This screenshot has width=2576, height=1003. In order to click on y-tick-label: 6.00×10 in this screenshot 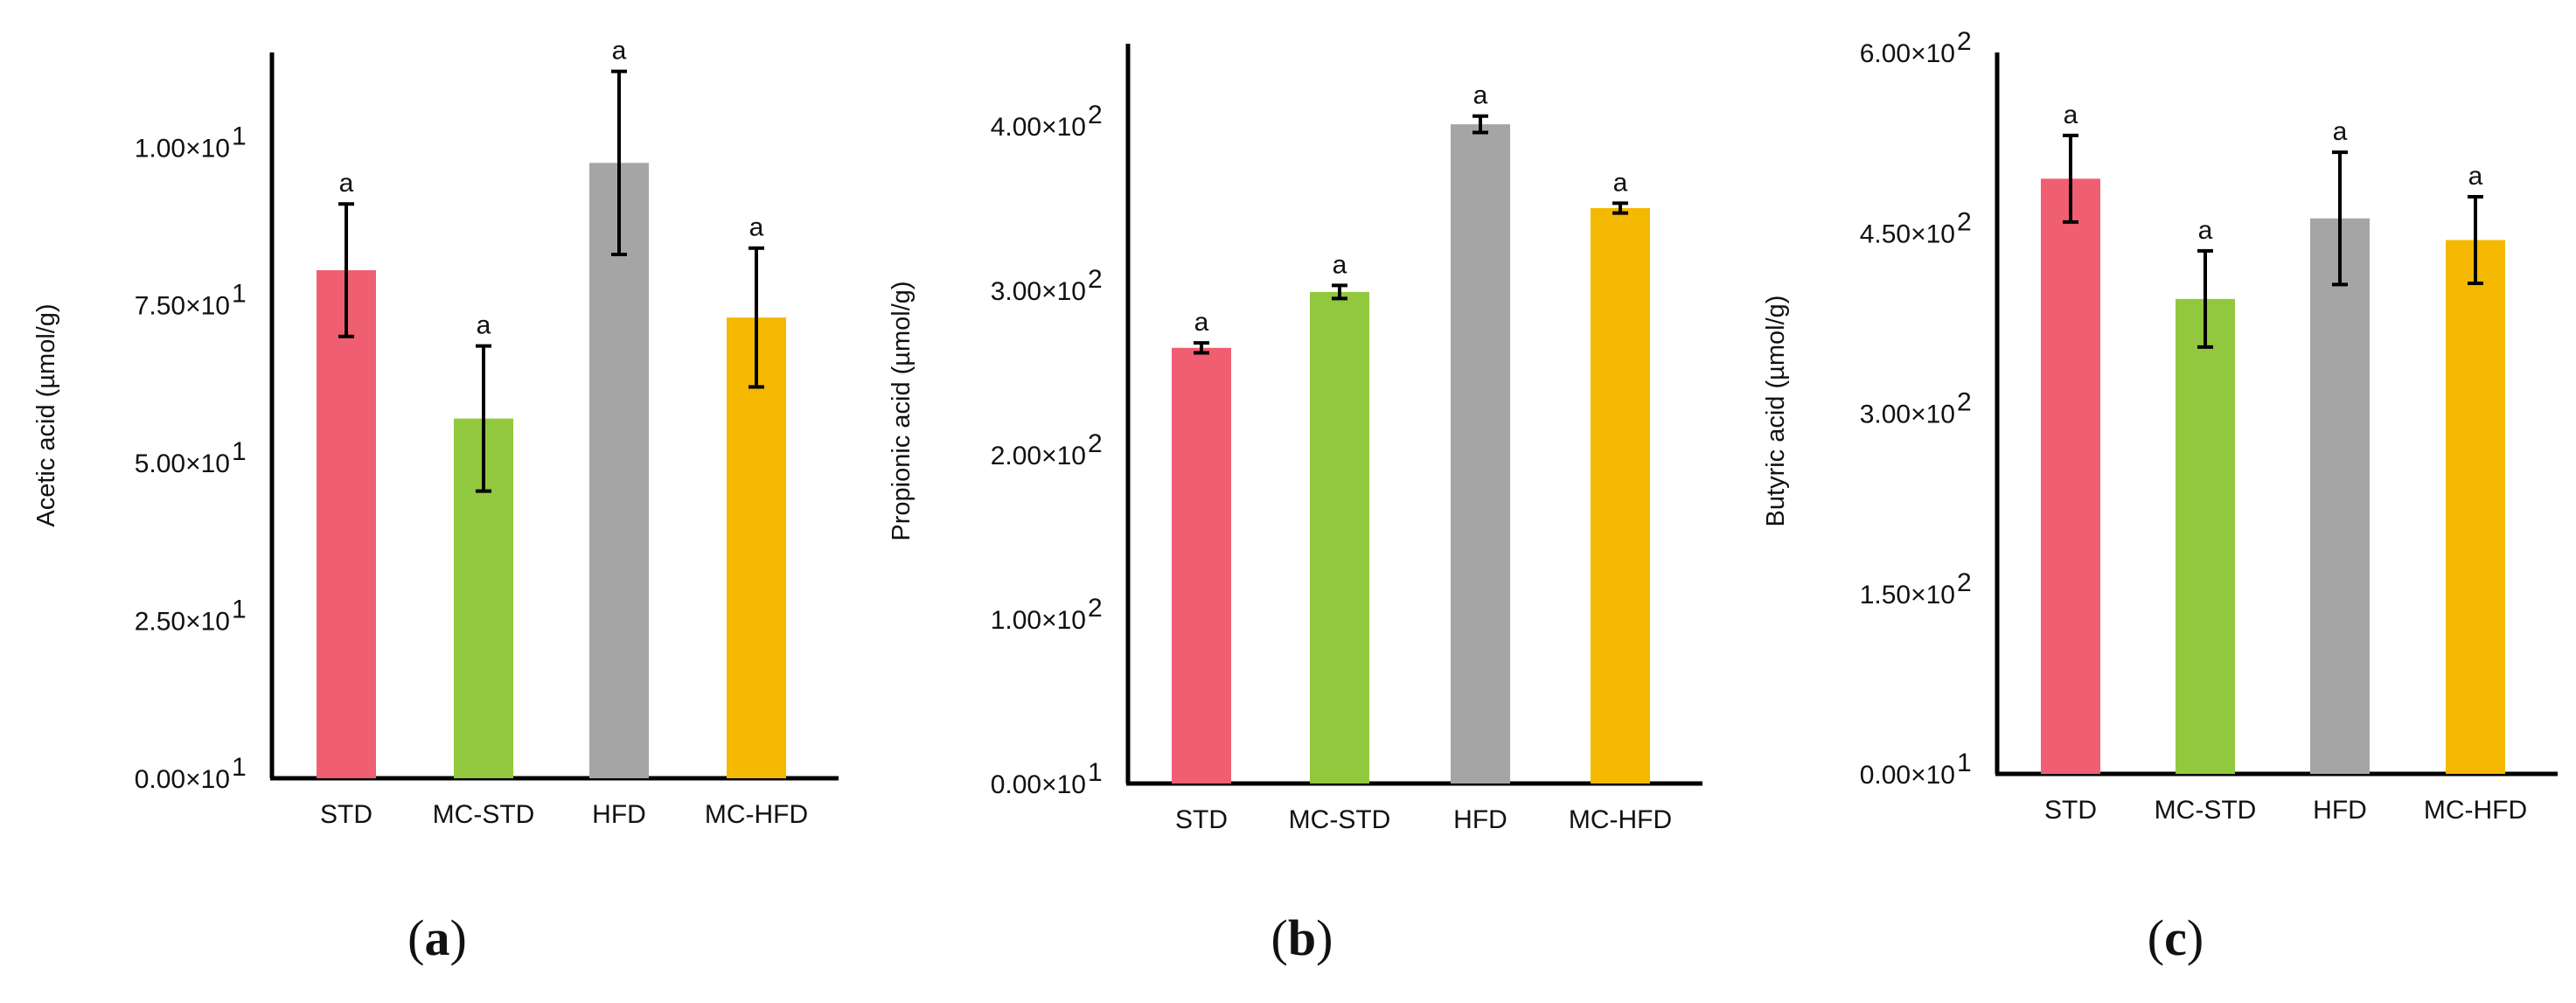, I will do `click(1907, 53)`.